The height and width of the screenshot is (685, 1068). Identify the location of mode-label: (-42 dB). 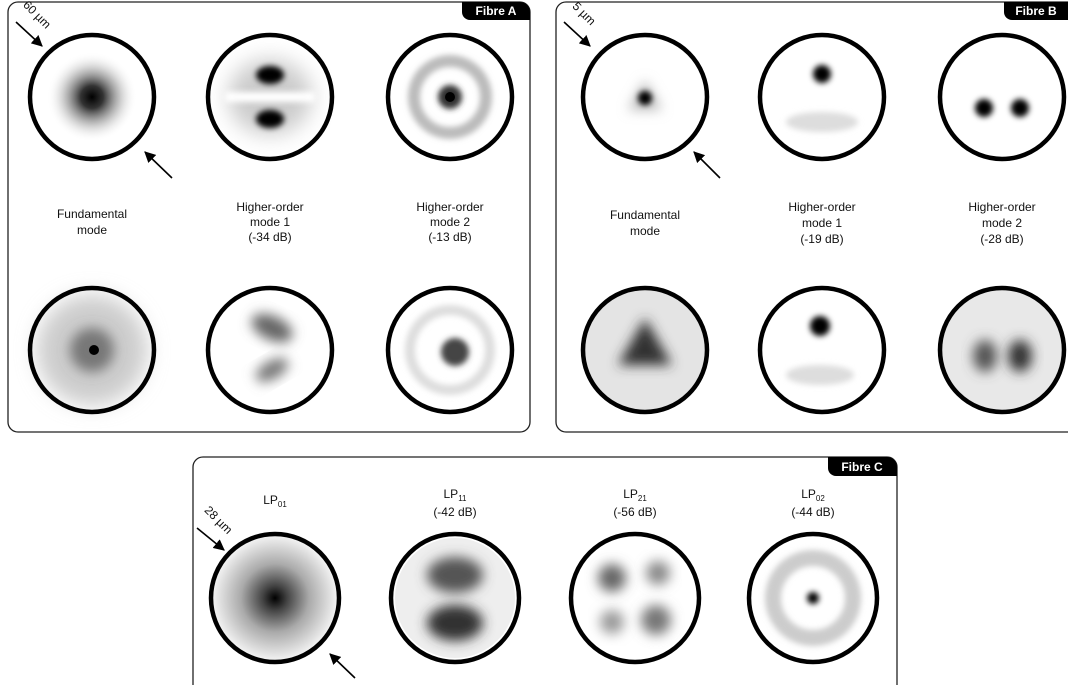
(454, 512).